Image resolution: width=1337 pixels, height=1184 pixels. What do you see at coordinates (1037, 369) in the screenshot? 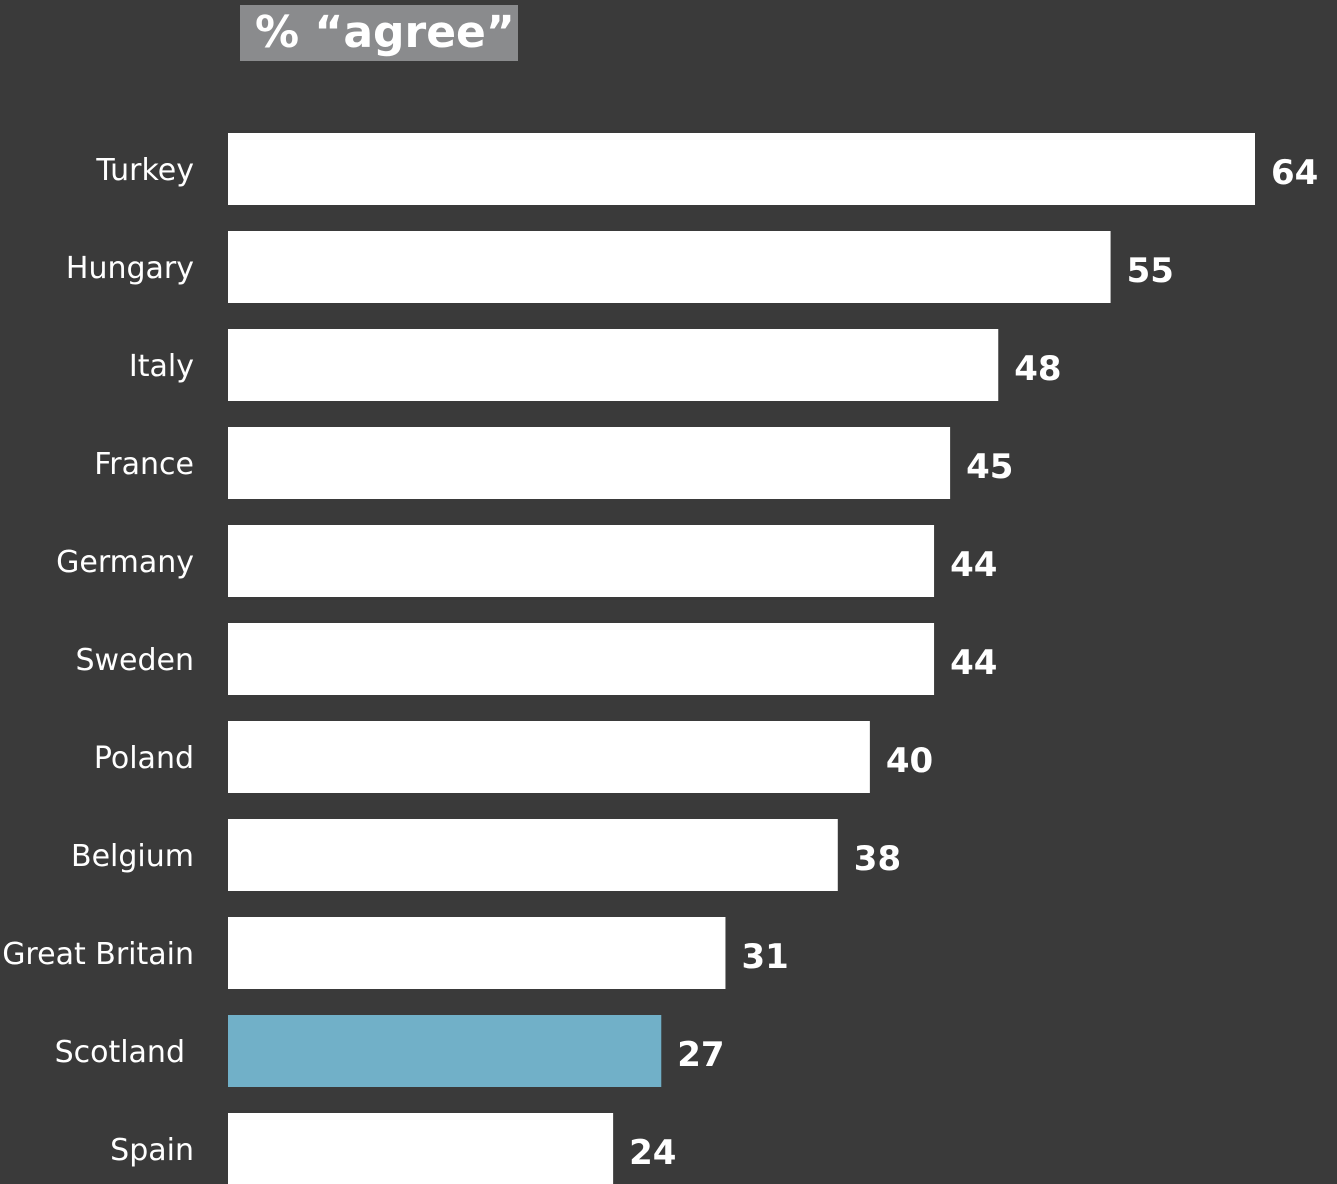
I see `value-label: 48` at bounding box center [1037, 369].